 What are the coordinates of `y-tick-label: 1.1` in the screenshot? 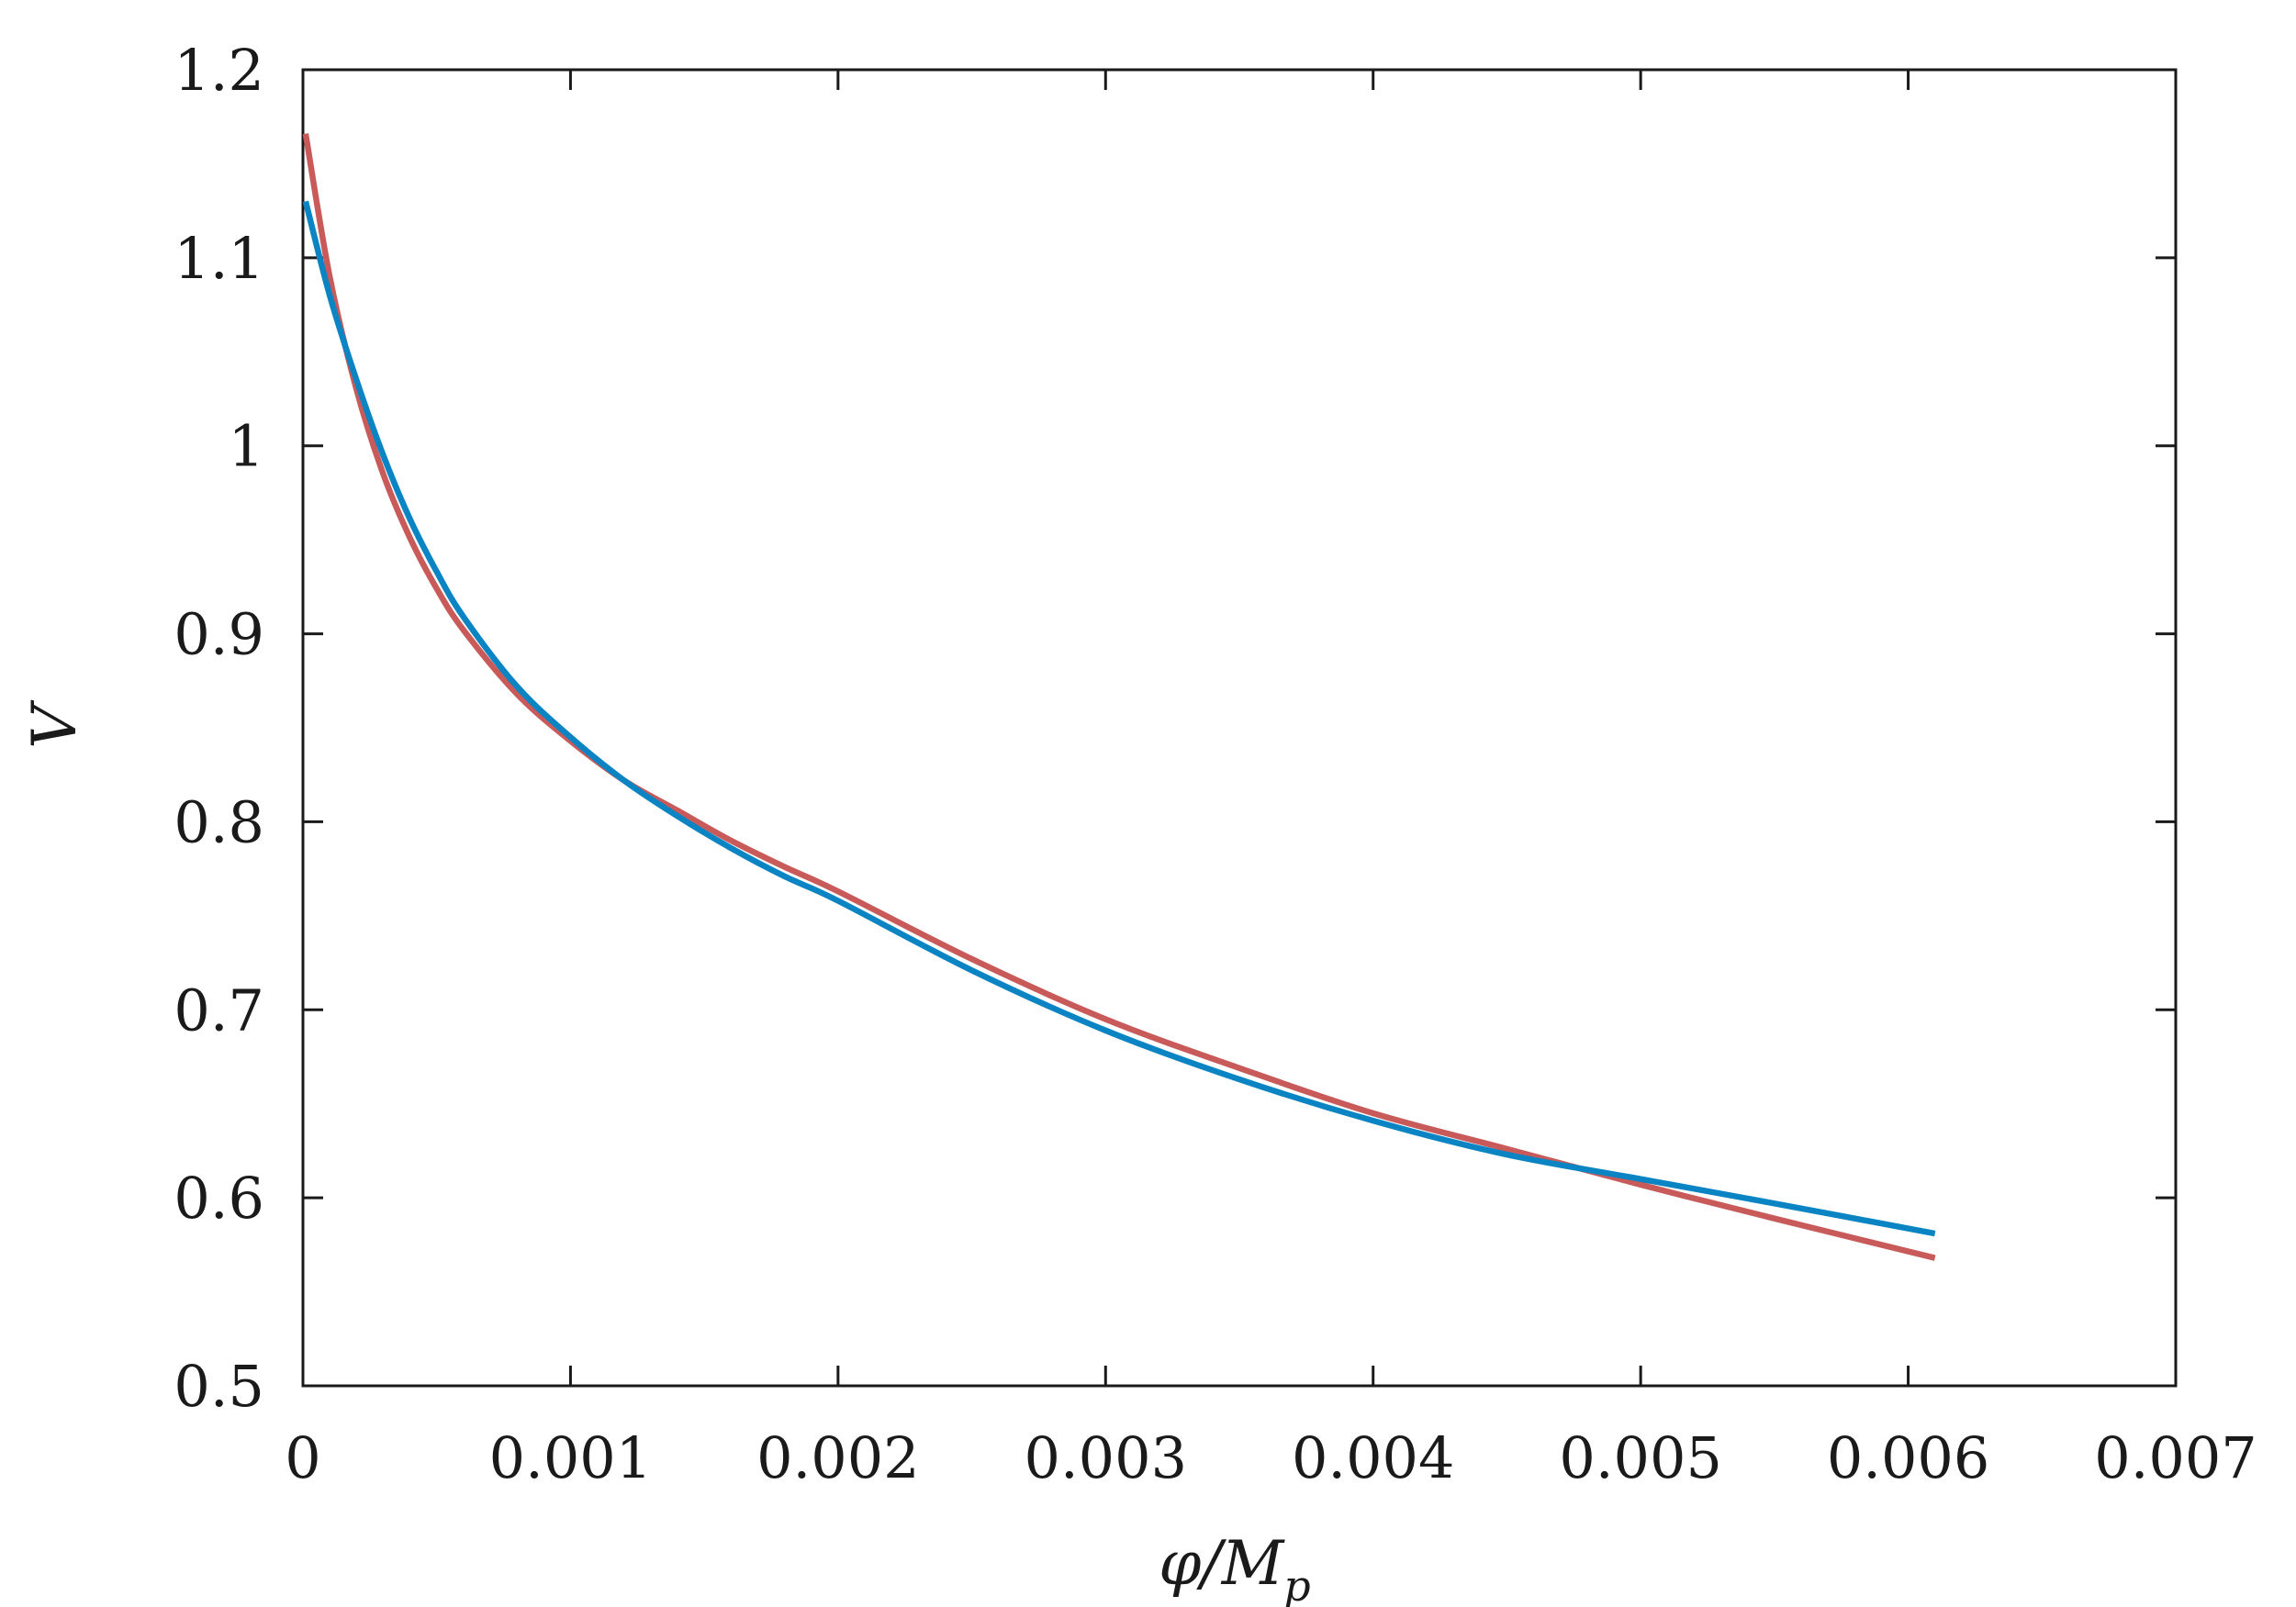 It's located at (219, 258).